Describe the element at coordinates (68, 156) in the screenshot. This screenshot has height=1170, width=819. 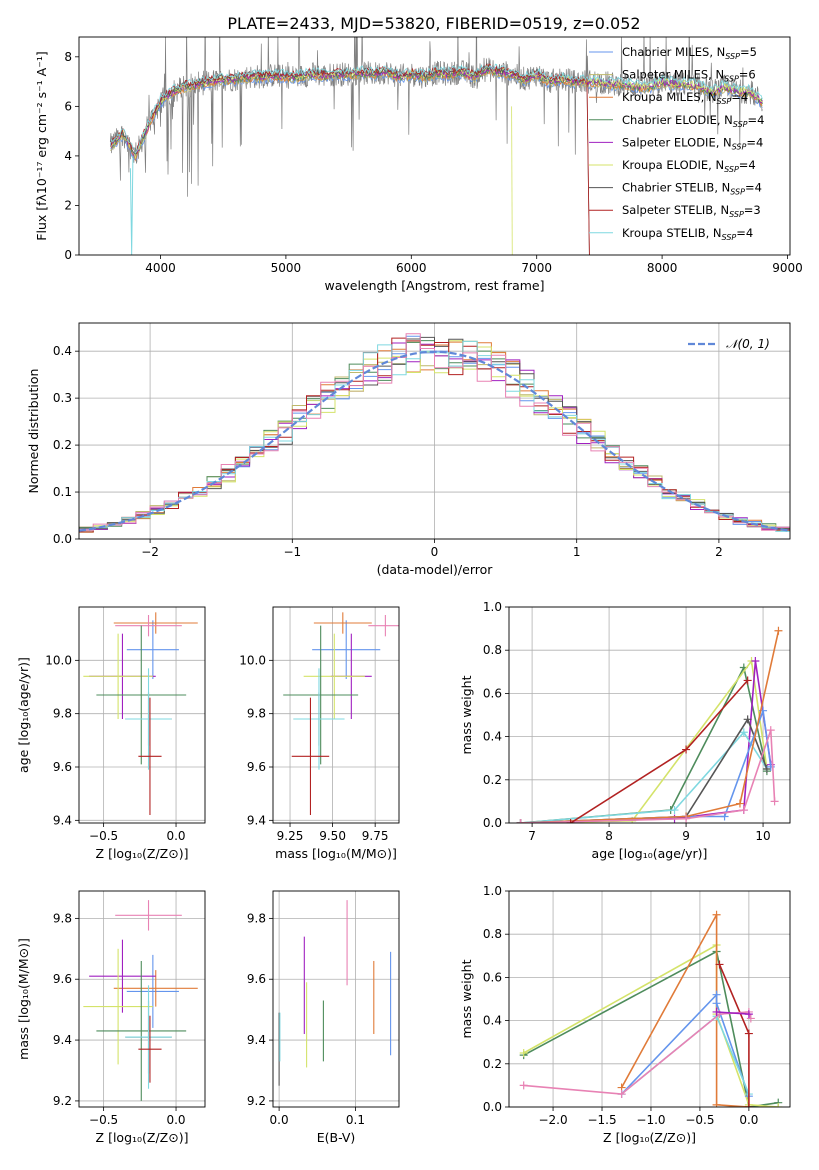
I see `y-tick-label: 4` at that location.